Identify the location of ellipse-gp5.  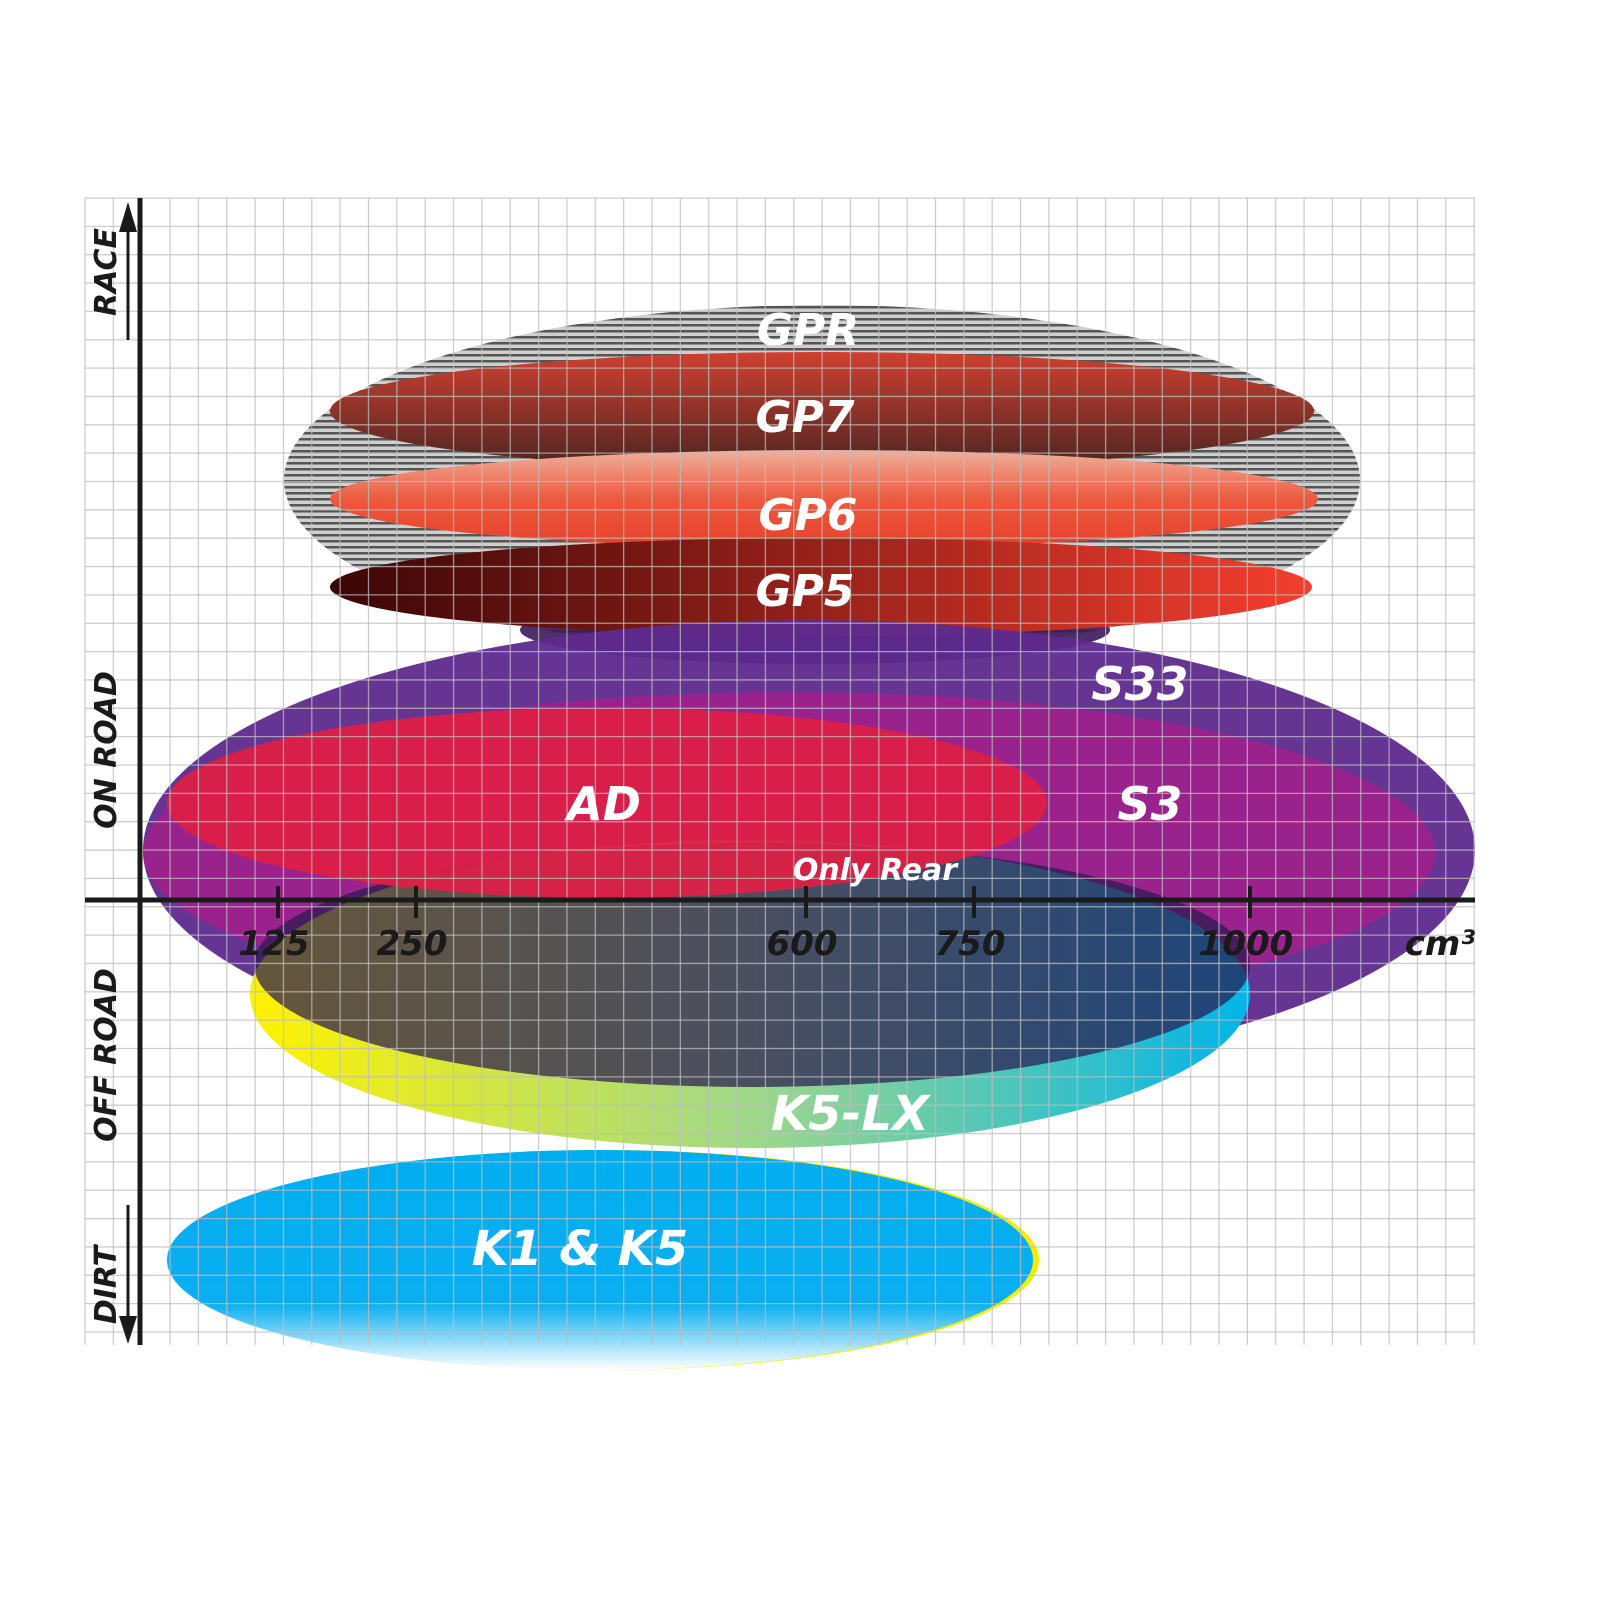
(821, 587).